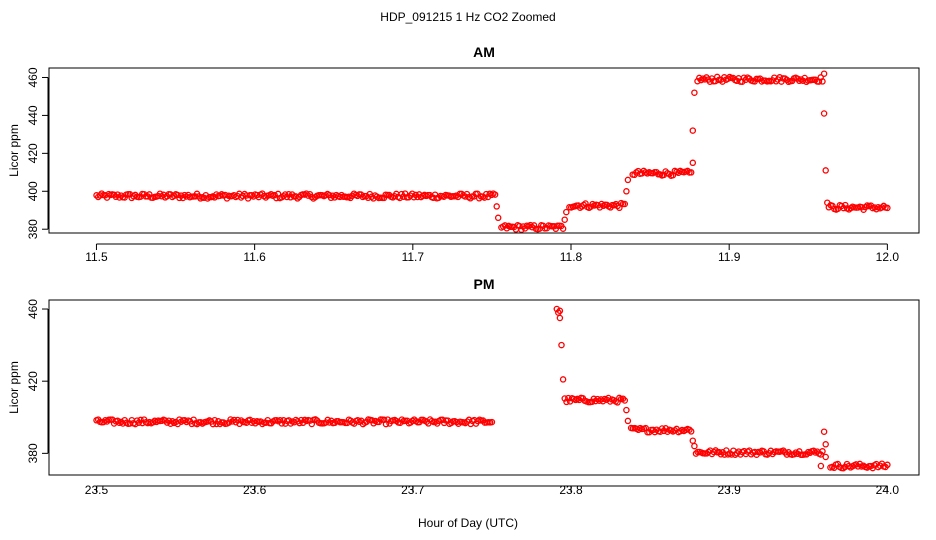 This screenshot has height=540, width=936. Describe the element at coordinates (571, 257) in the screenshot. I see `x-tick-label: 11.8` at that location.